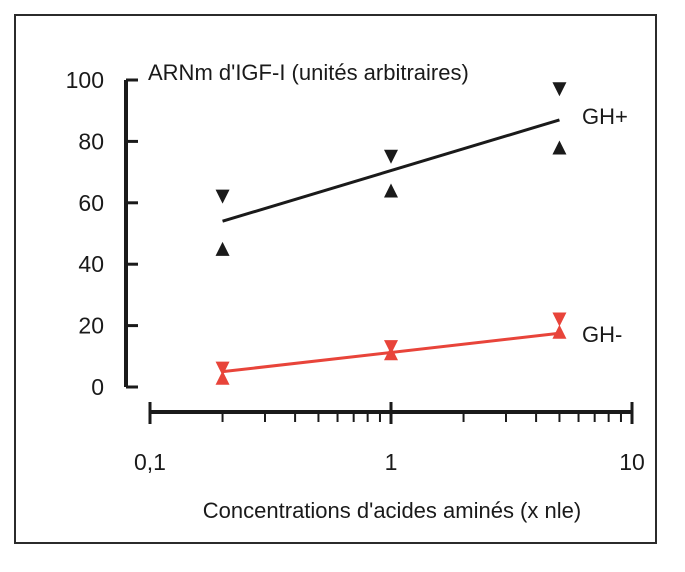 The width and height of the screenshot is (685, 572). What do you see at coordinates (605, 116) in the screenshot?
I see `series-label-gh-plus: GH+` at bounding box center [605, 116].